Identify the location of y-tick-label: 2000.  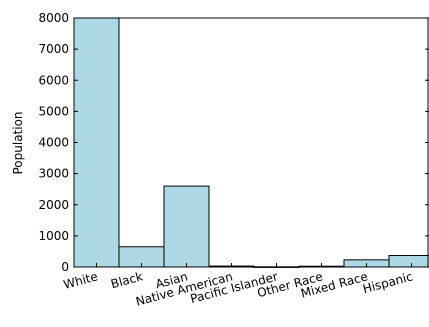
(53, 205).